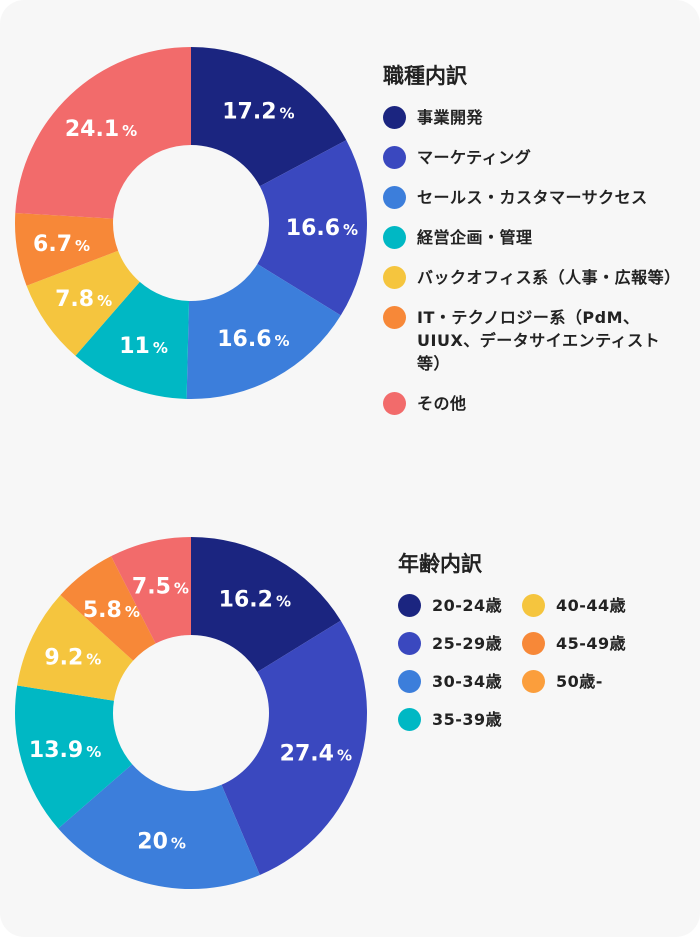 This screenshot has width=700, height=937. I want to click on legend-label: 35-39歳, so click(467, 719).